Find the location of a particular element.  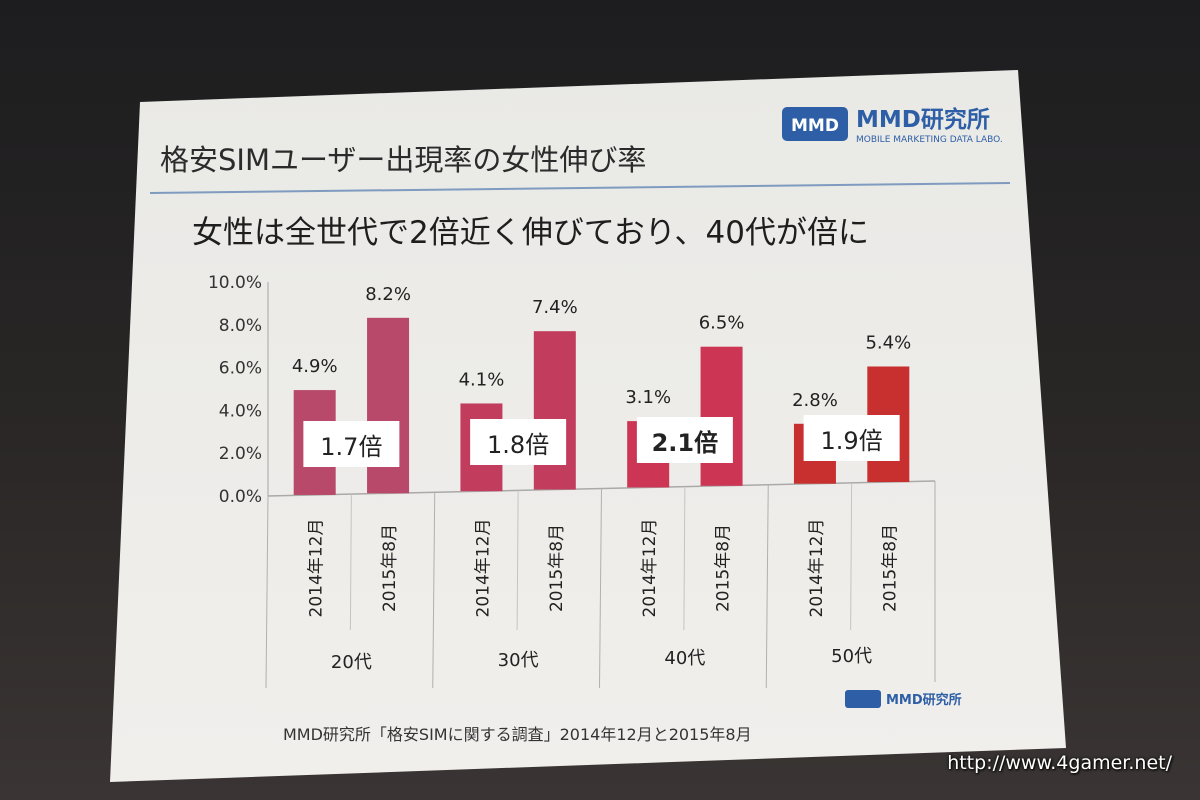

mmd-logo: MMD MMD研究所 MOBILE MARKETING DATA LABO. is located at coordinates (892, 125).